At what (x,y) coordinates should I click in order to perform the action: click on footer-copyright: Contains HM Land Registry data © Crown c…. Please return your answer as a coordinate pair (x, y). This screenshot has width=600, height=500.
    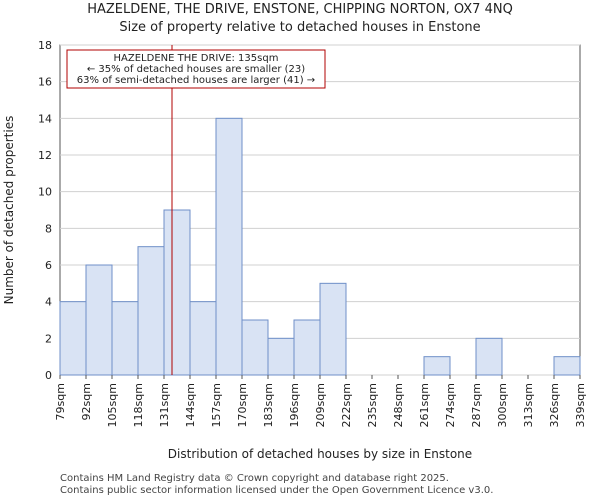
    Looking at the image, I should click on (254, 478).